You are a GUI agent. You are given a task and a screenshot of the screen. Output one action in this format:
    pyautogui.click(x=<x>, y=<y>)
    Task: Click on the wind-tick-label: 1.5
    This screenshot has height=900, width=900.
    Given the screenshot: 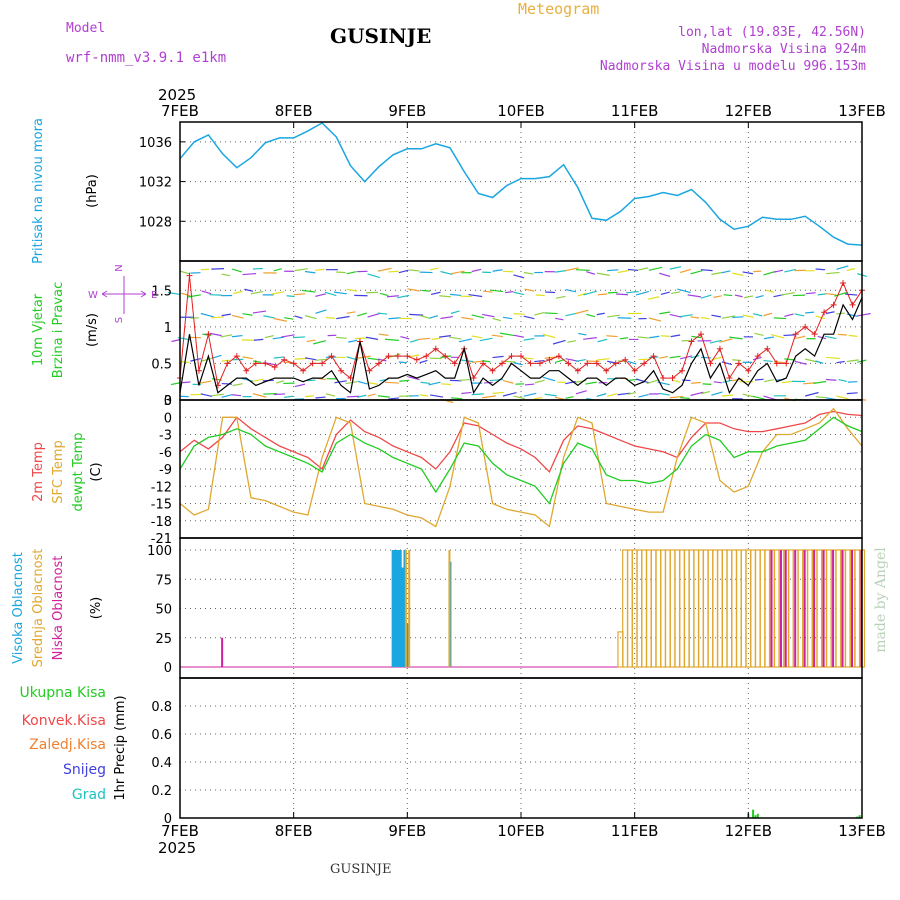 What is the action you would take?
    pyautogui.click(x=161, y=291)
    